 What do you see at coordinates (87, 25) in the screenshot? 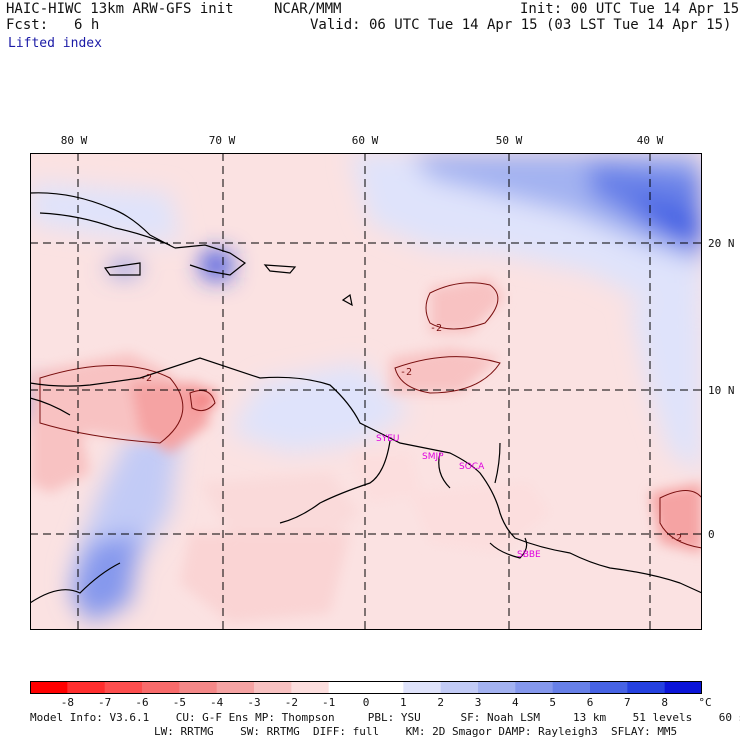
I see `forecast-hour: 6 h` at bounding box center [87, 25].